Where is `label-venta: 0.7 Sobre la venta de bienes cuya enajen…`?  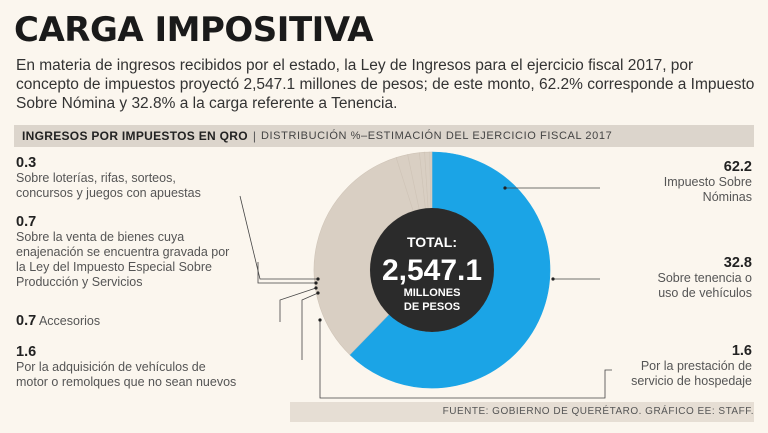
label-venta: 0.7 Sobre la venta de bienes cuya enajen… is located at coordinates (122, 252).